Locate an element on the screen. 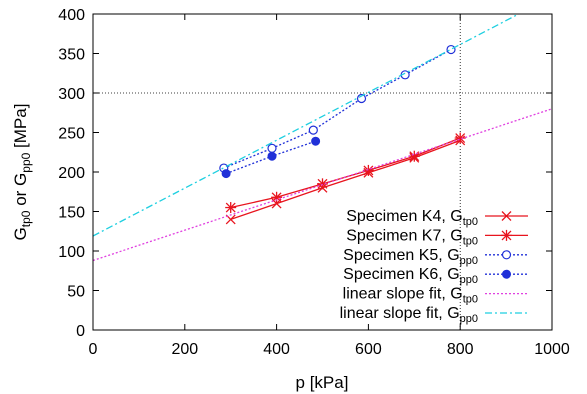 Image resolution: width=587 pixels, height=394 pixels. y-axis-label: Gtp0 or Gpp0 [MPa] is located at coordinates (22, 172).